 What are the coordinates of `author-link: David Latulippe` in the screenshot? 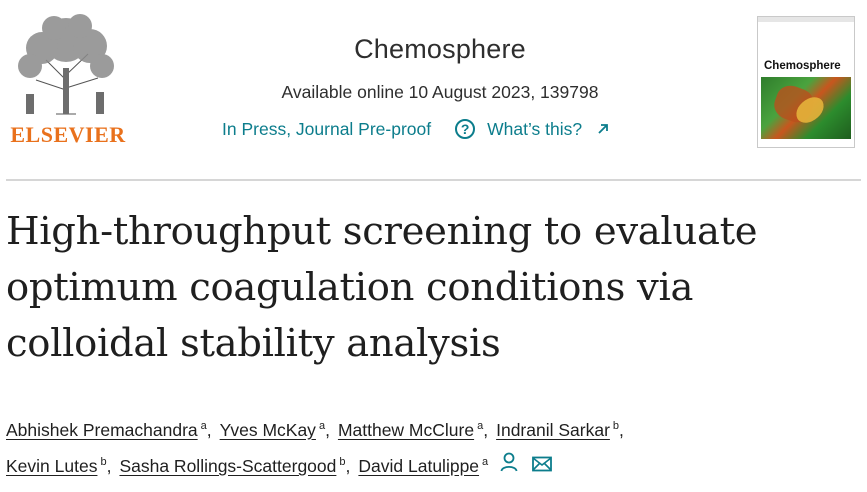 It's located at (419, 466).